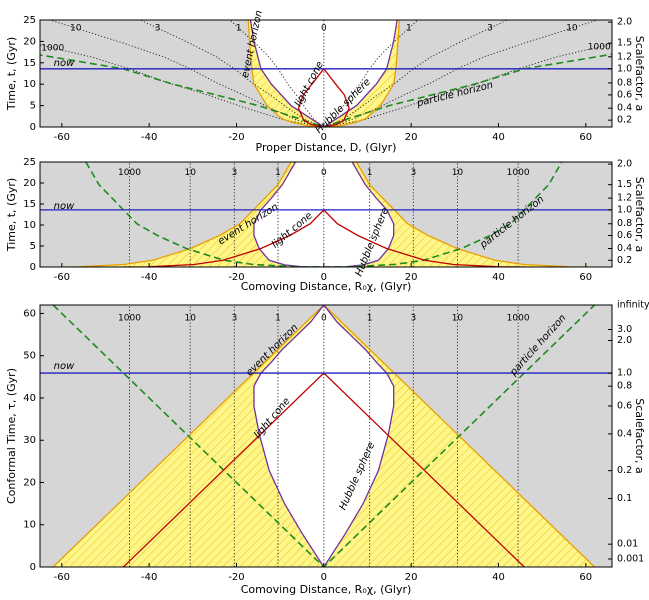  Describe the element at coordinates (29, 398) in the screenshot. I see `y-tick-label: 40` at that location.